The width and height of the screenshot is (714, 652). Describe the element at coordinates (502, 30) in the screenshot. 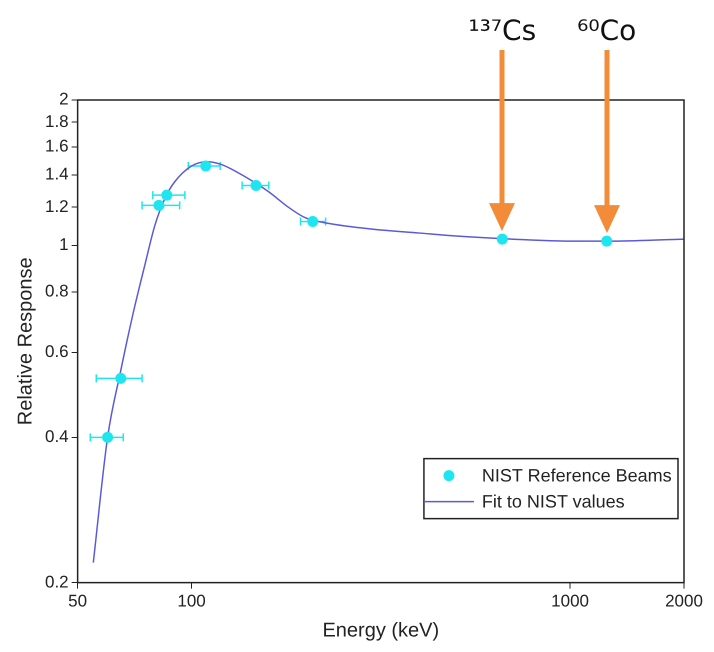

I see `text: ¹³⁷Cs` at that location.